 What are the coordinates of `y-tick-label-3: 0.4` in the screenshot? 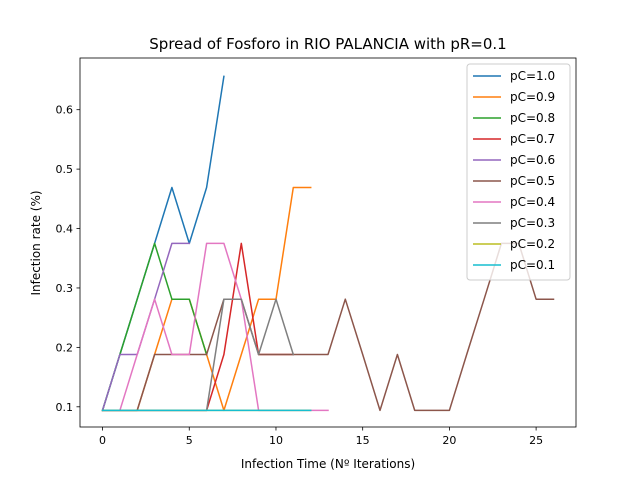 It's located at (65, 229).